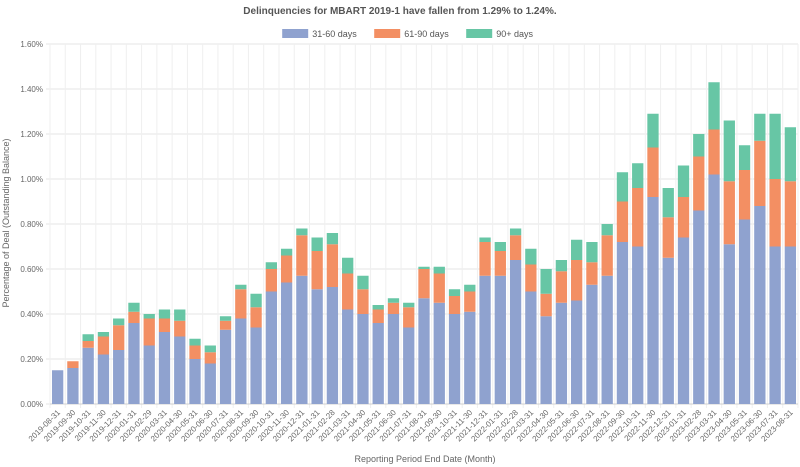  What do you see at coordinates (31, 404) in the screenshot?
I see `y-tick-label: 0.00%` at bounding box center [31, 404].